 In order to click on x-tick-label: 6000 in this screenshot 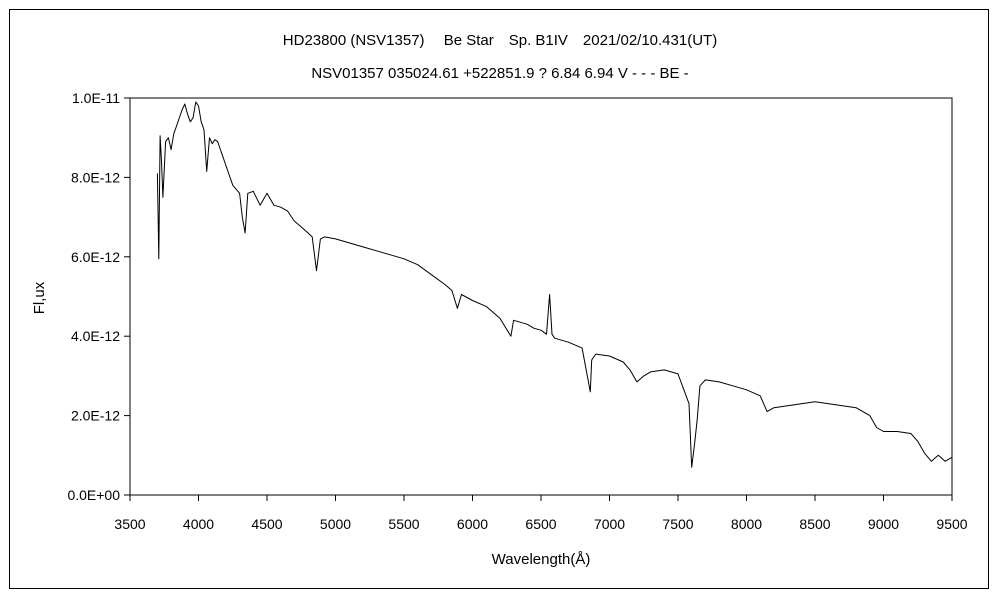, I will do `click(472, 524)`.